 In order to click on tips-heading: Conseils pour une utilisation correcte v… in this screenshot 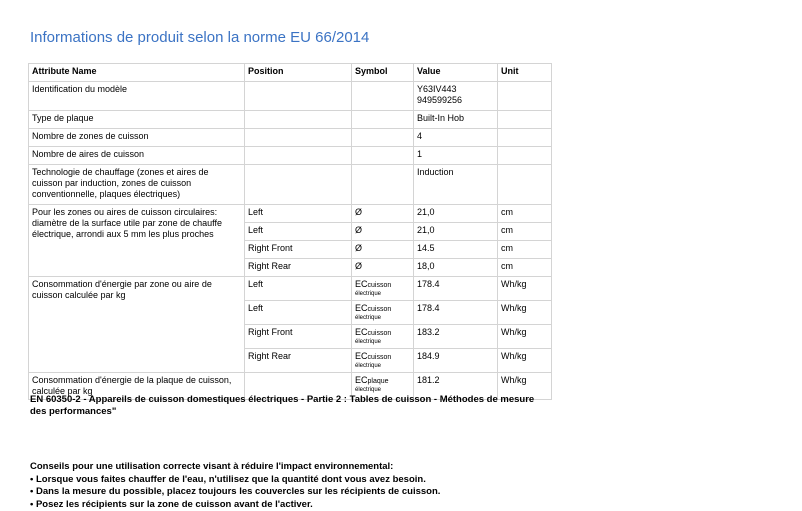, I will do `click(310, 467)`.